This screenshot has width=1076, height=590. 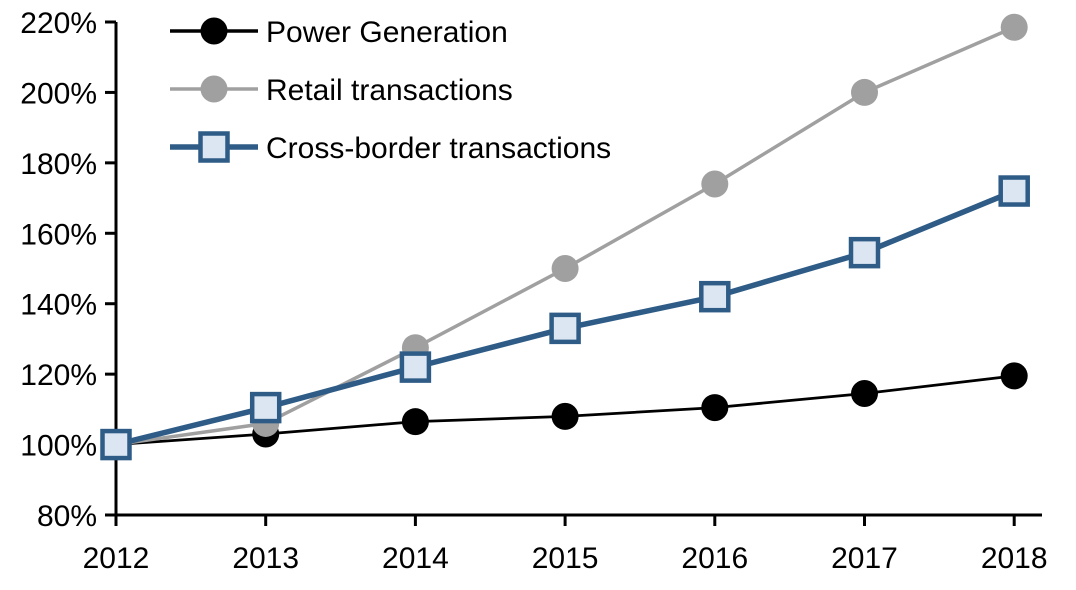 I want to click on legend-marker-retail-transactions, so click(x=214, y=89).